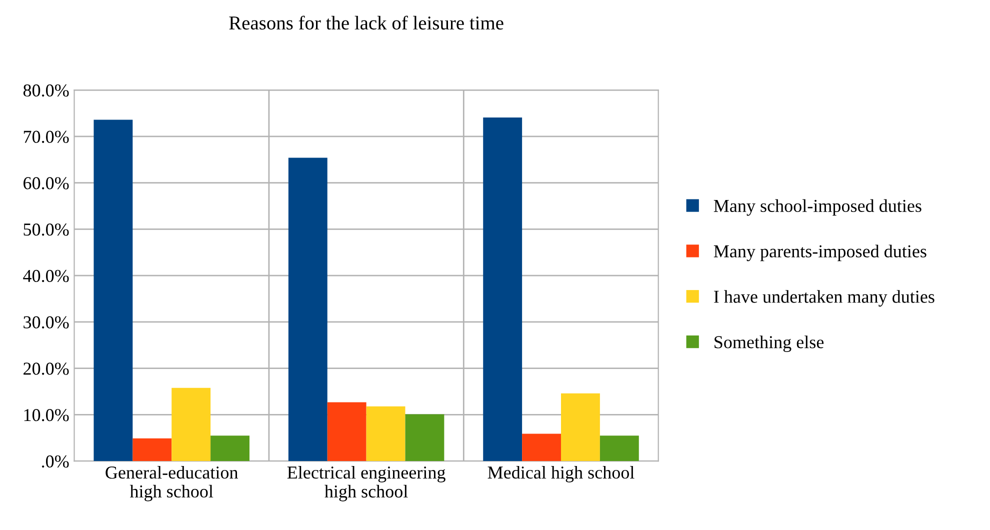 Image resolution: width=990 pixels, height=530 pixels. What do you see at coordinates (172, 484) in the screenshot?
I see `x-tick-label: General-education high school` at bounding box center [172, 484].